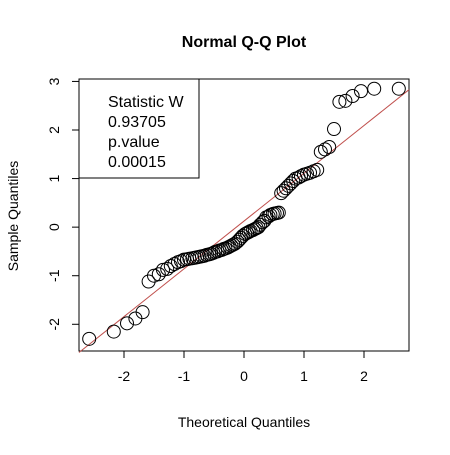 The image size is (450, 455). I want to click on y-axis-label: Sample Quantiles, so click(13, 216).